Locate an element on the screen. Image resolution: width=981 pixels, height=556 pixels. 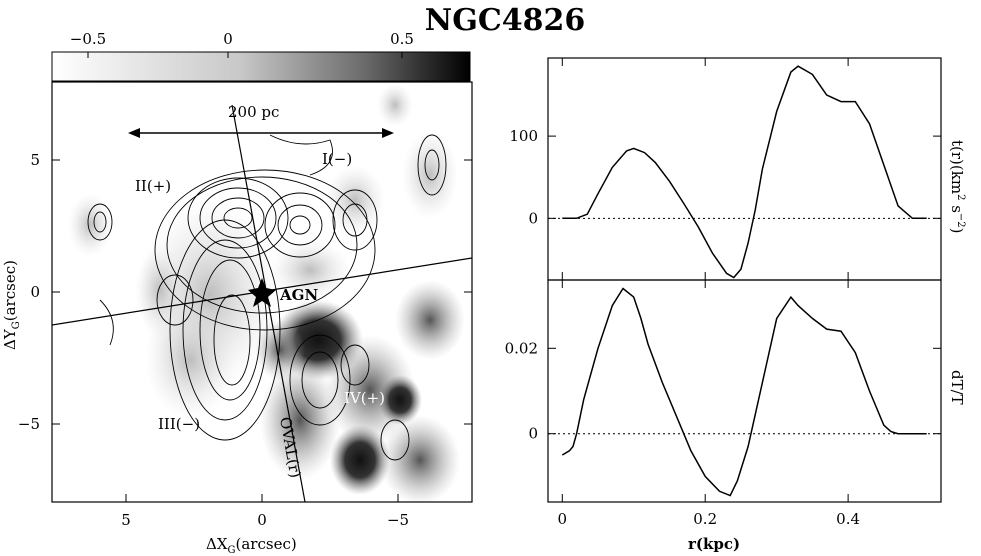
colorbar-tick-label: 0 is located at coordinates (228, 39).